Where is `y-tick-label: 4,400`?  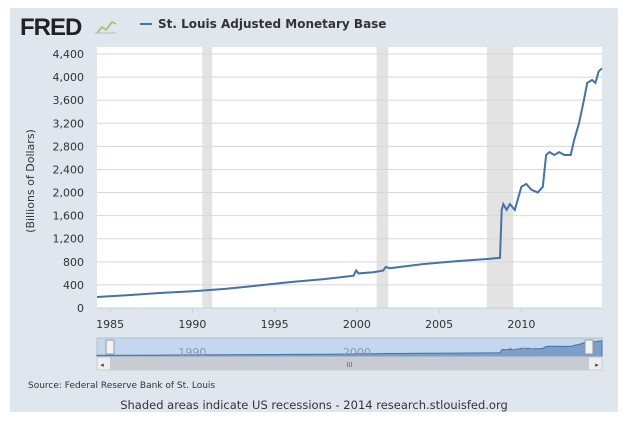
y-tick-label: 4,400 is located at coordinates (69, 54).